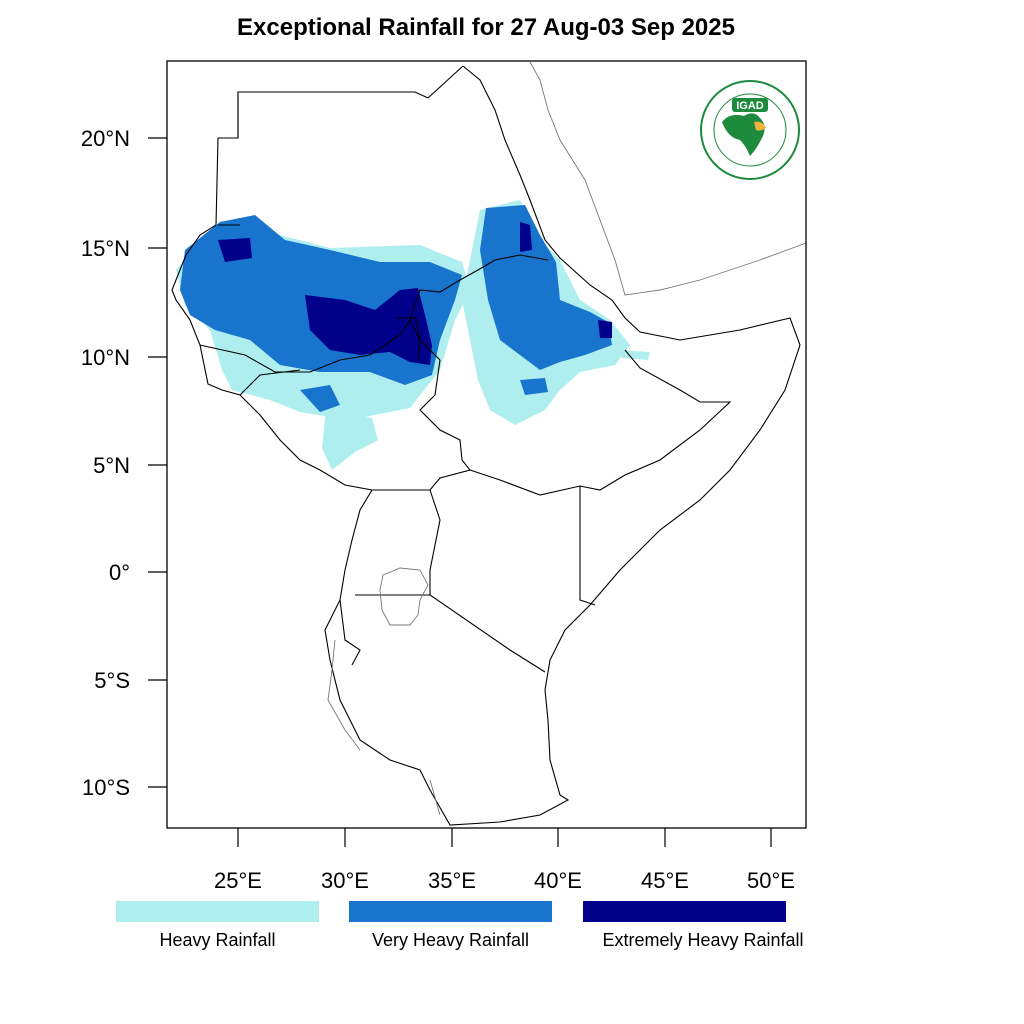  I want to click on longitude-labels: 25°E 30°E 35°E 40°E 45°E 50°E, so click(504, 880).